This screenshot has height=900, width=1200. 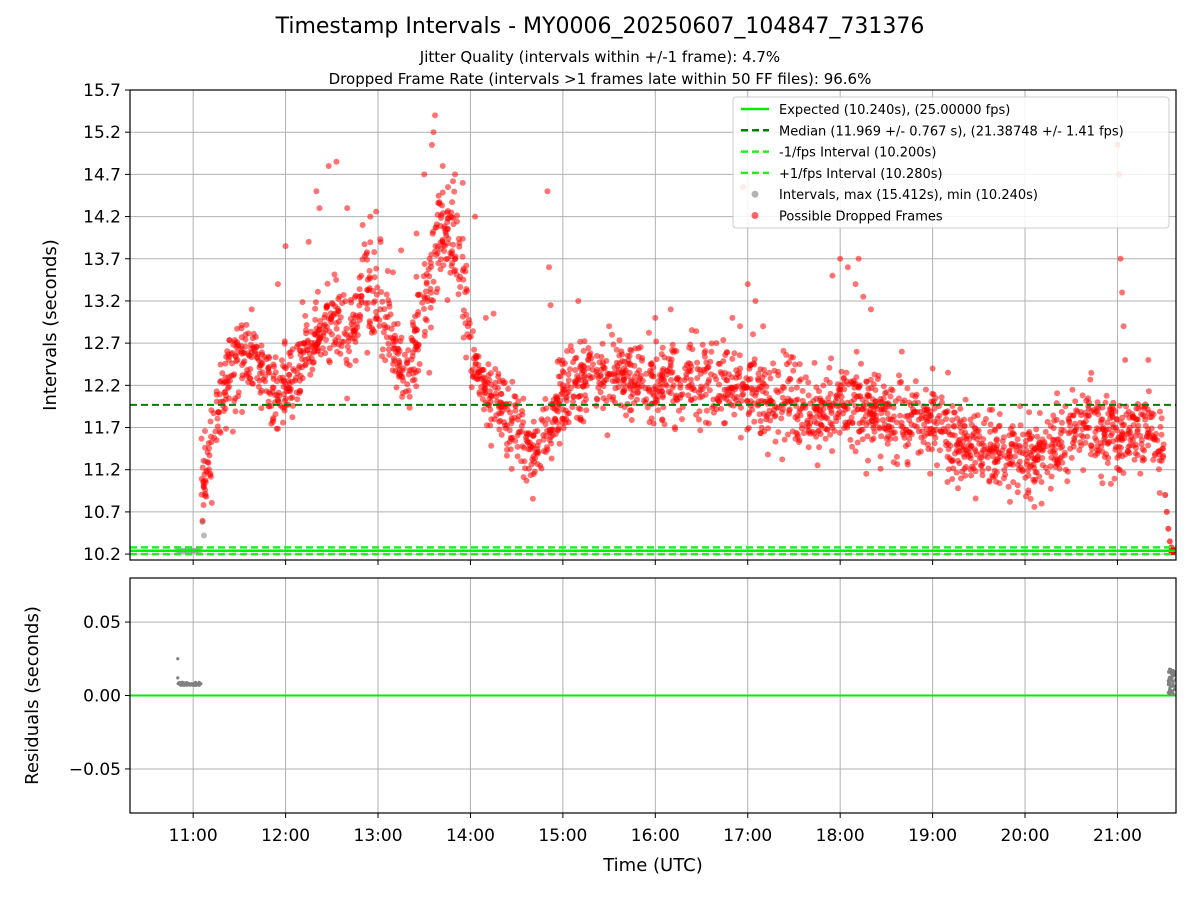 I want to click on interval-point, so click(x=203, y=535).